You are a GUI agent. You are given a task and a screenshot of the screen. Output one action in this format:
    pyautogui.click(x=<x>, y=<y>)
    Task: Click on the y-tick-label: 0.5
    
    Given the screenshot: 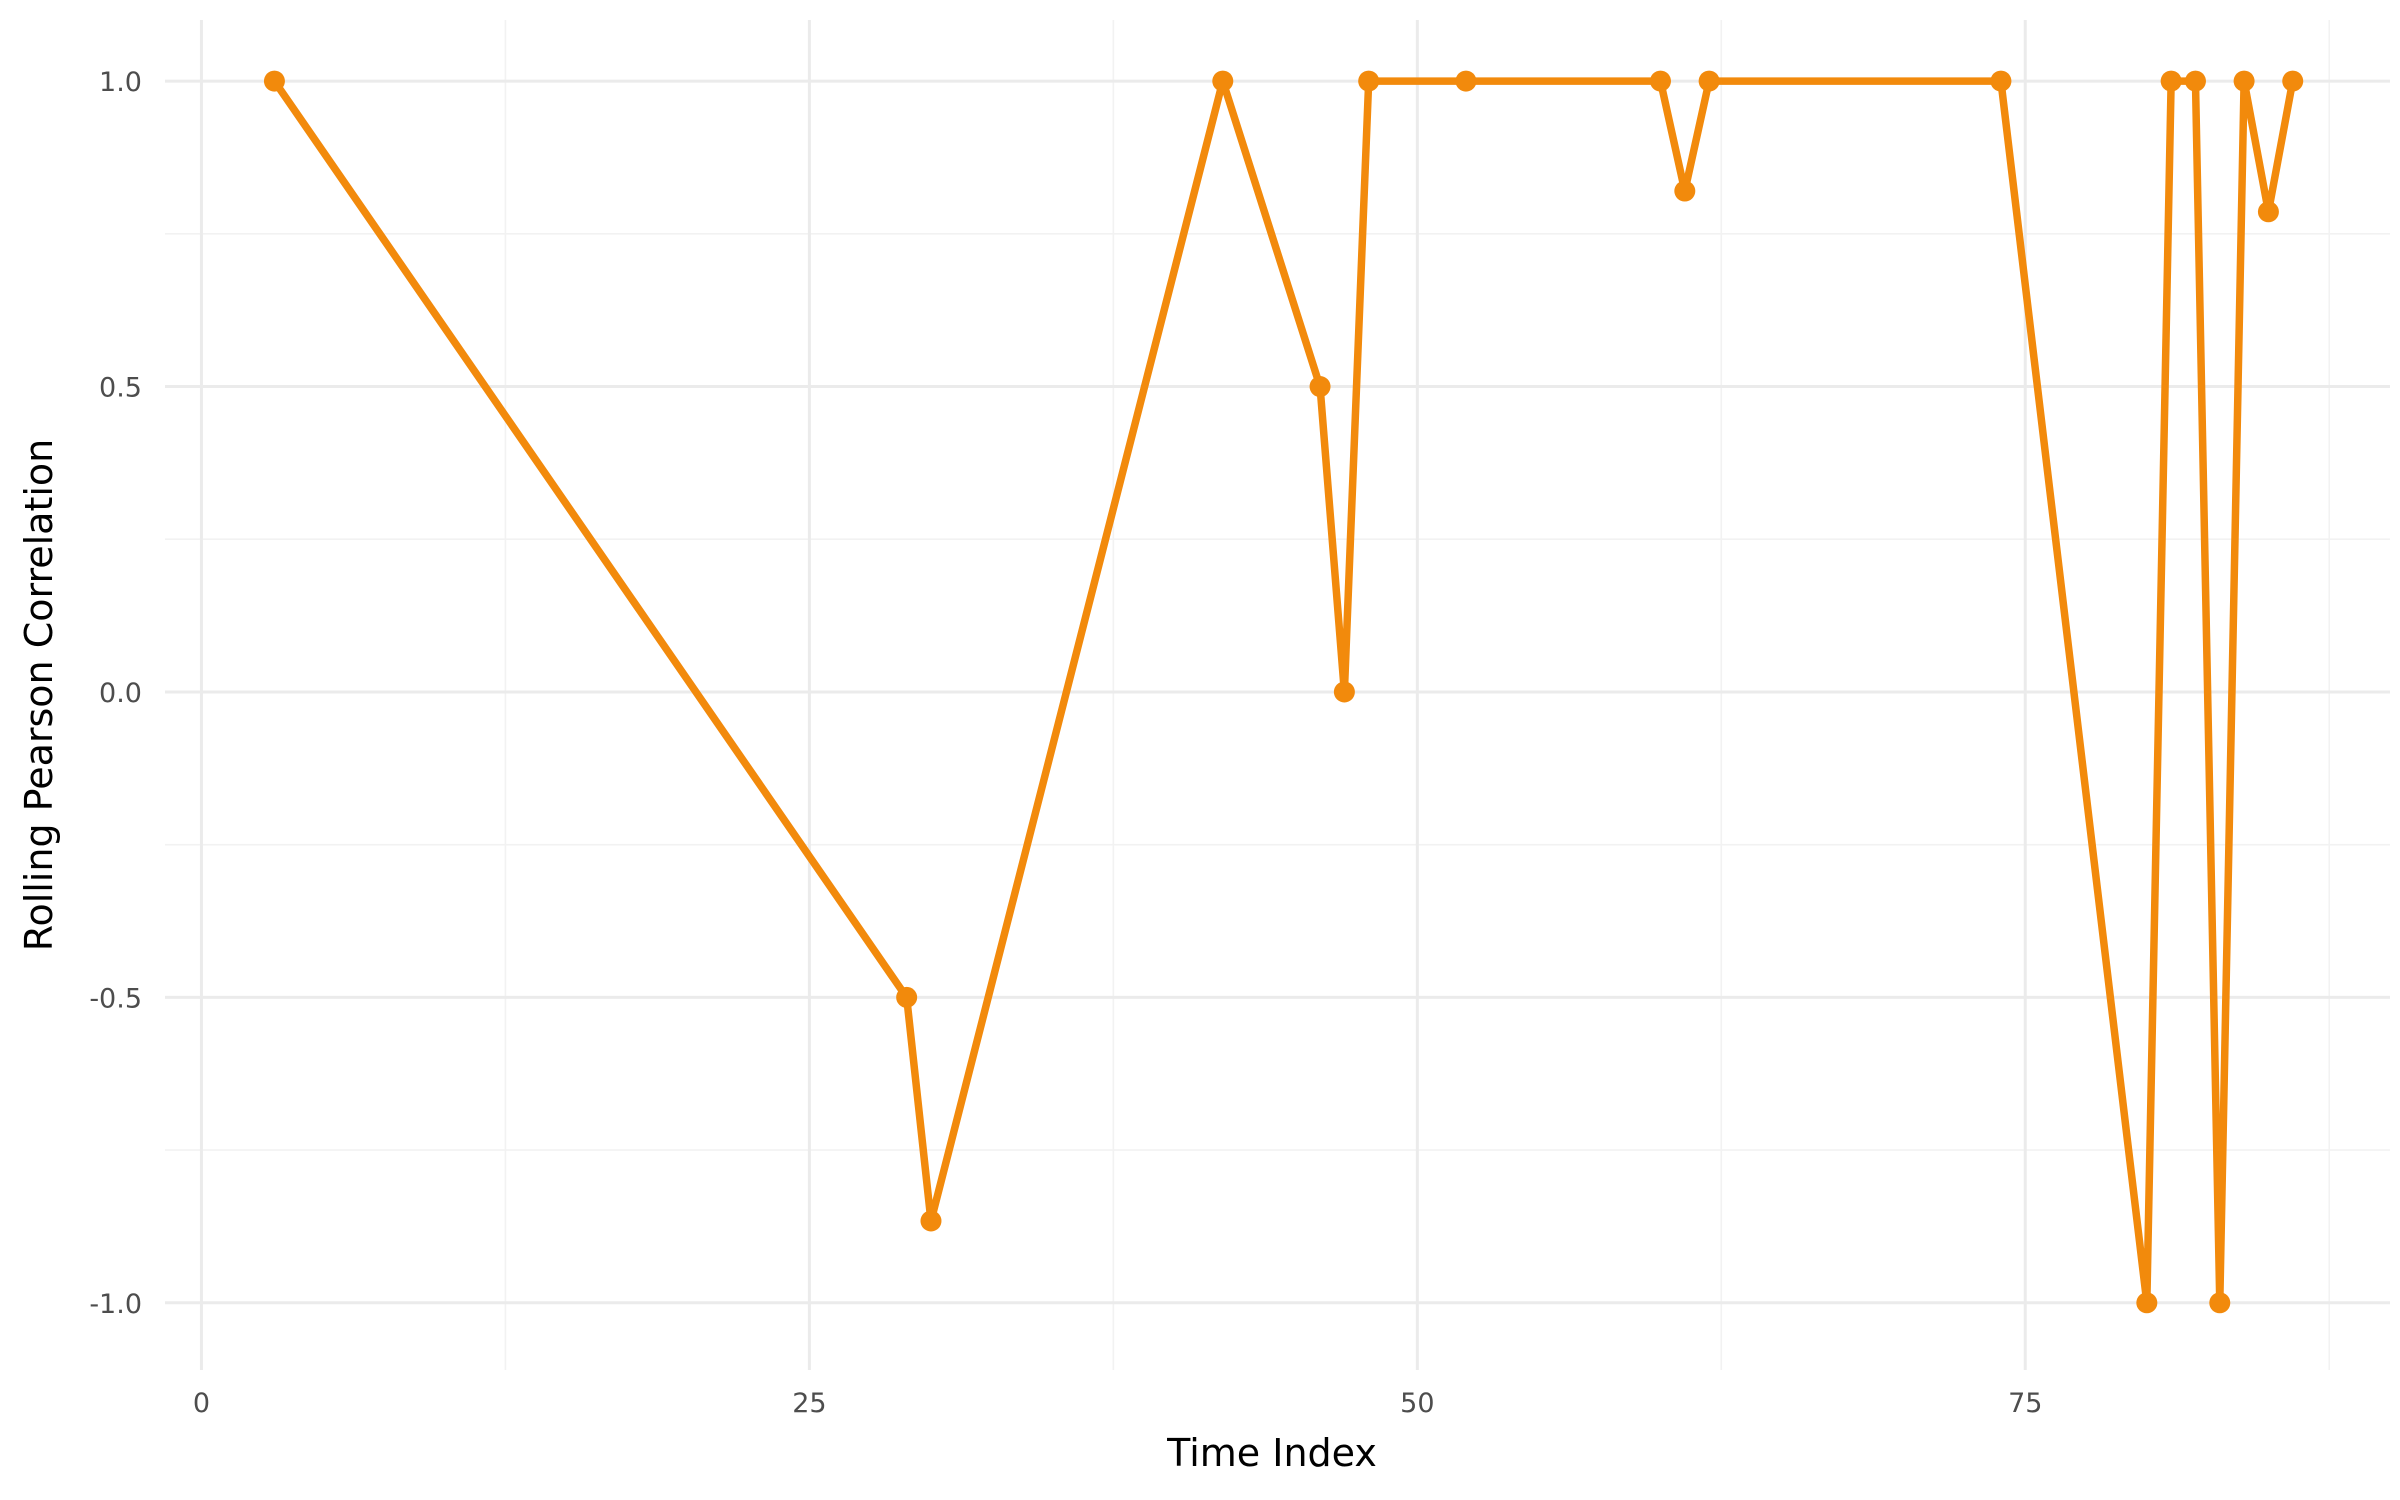 What is the action you would take?
    pyautogui.click(x=120, y=388)
    